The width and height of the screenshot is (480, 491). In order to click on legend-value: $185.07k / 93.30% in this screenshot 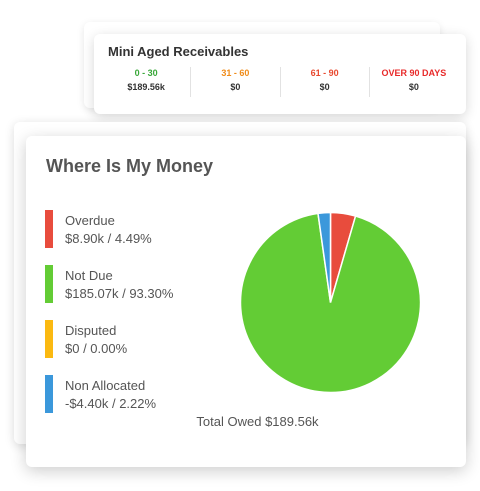, I will do `click(119, 293)`.